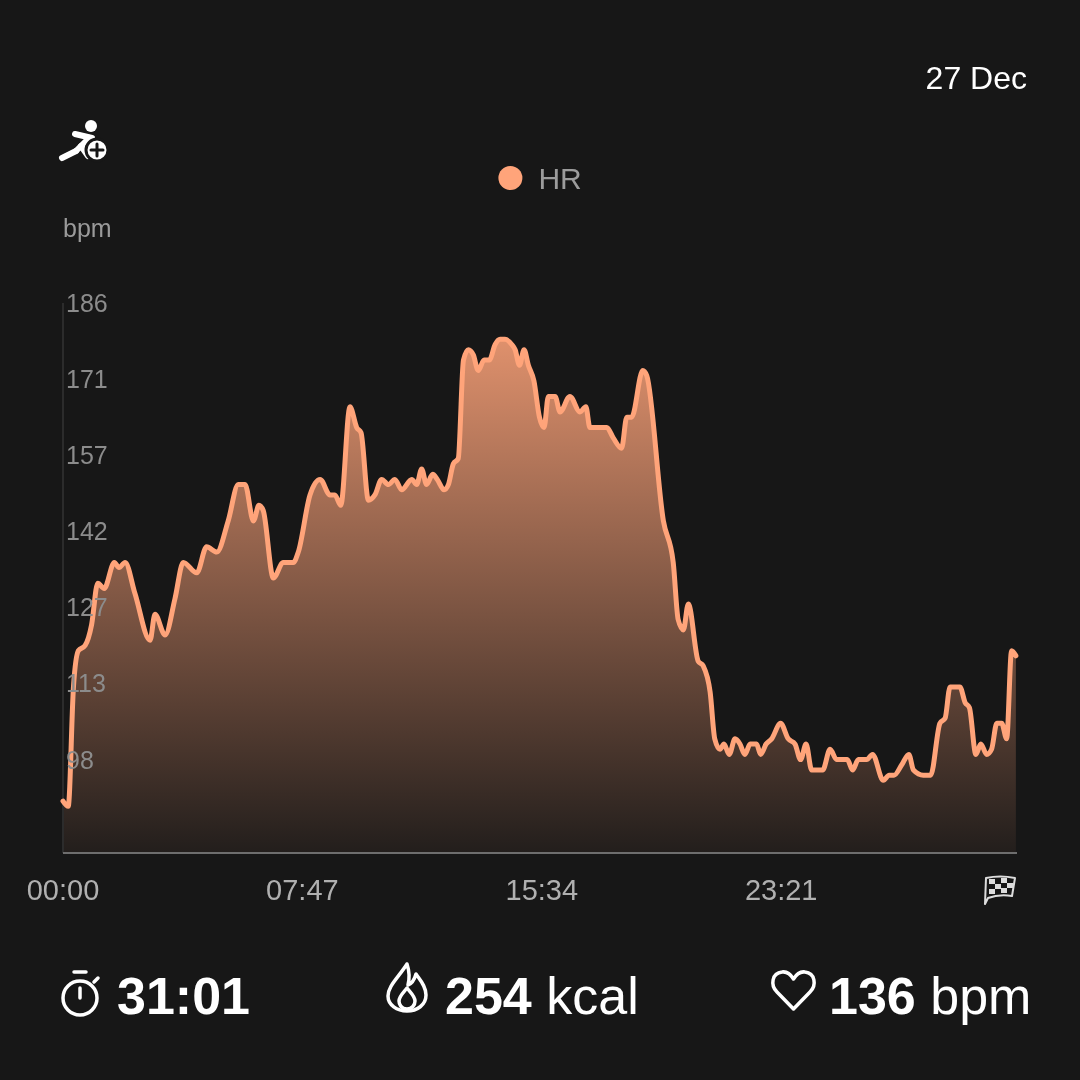  Describe the element at coordinates (560, 178) in the screenshot. I see `legend-label: HR` at that location.